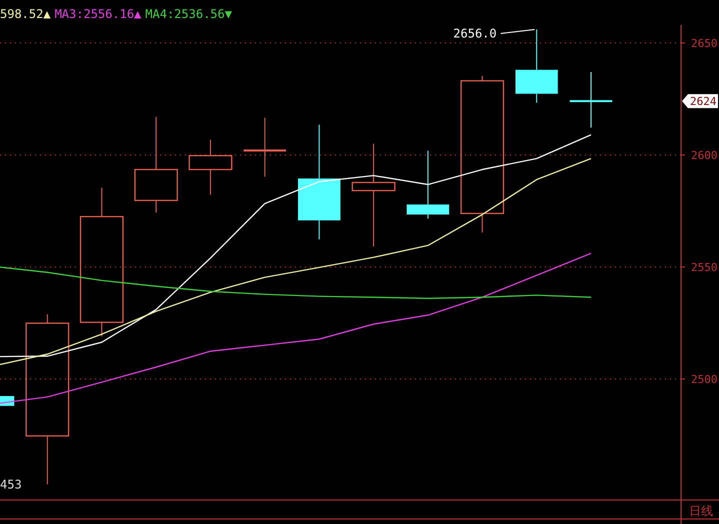 Image resolution: width=719 pixels, height=524 pixels. Describe the element at coordinates (704, 379) in the screenshot. I see `y-tick-label: 2500` at that location.